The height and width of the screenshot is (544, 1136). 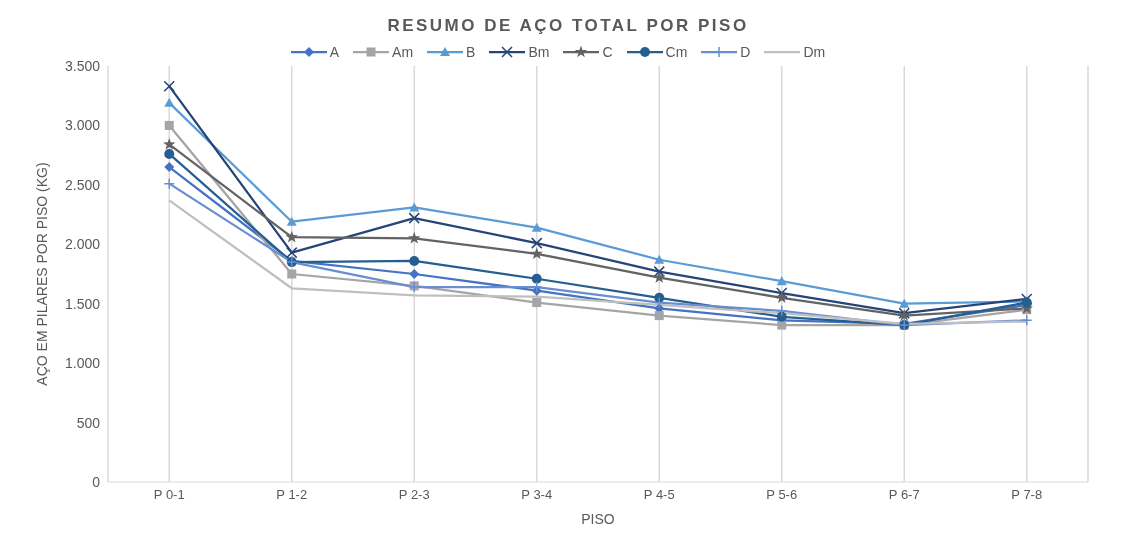 I want to click on y-tick-label: 1.500, so click(x=82, y=303).